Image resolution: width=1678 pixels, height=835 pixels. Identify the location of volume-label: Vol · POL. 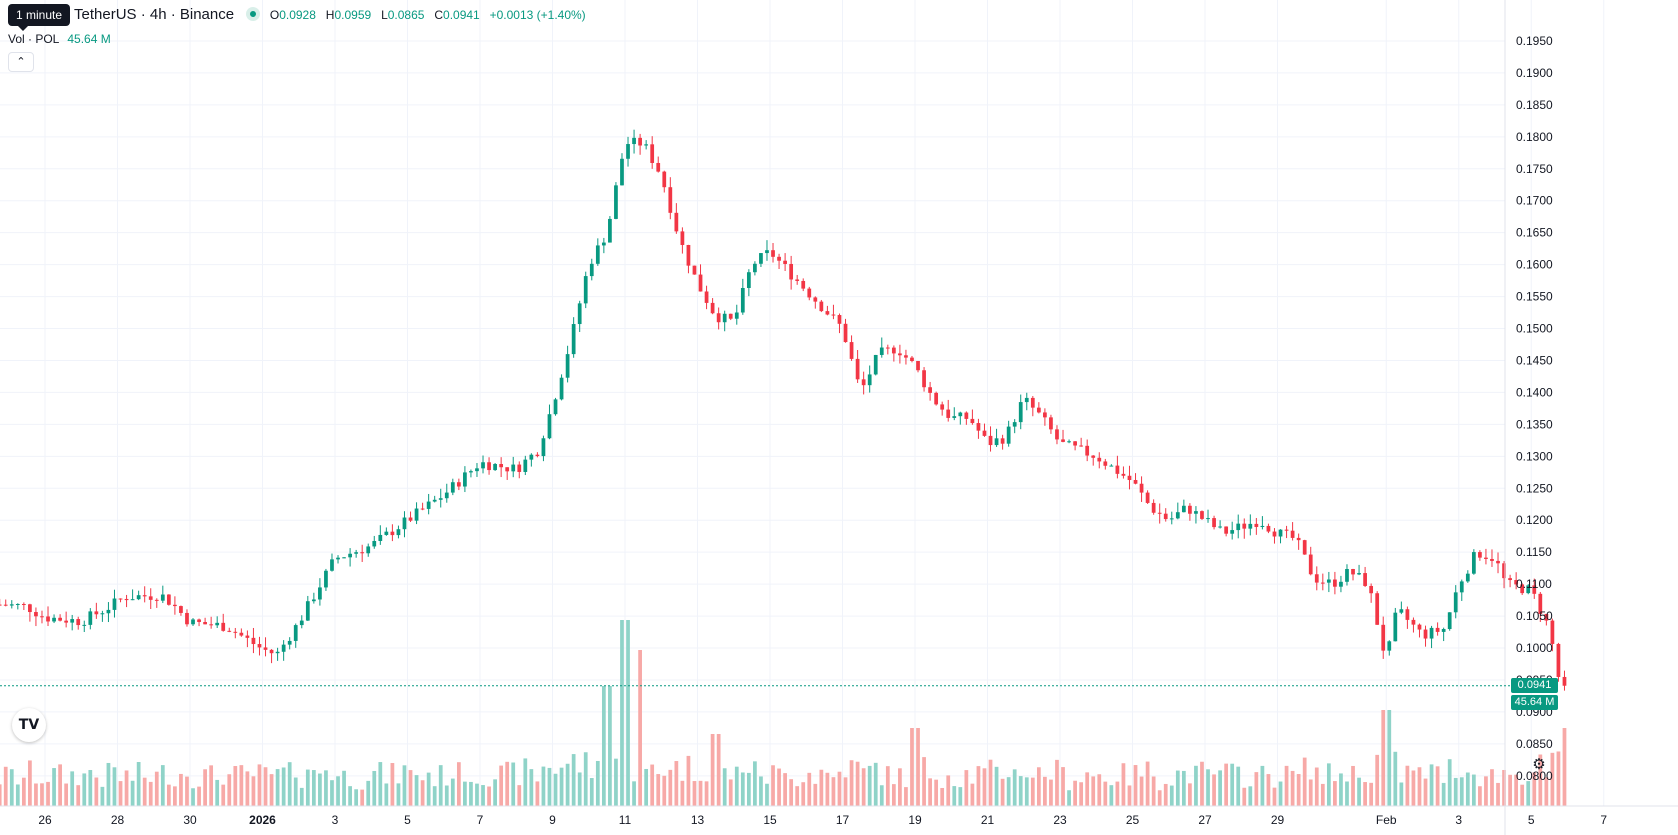
(34, 39).